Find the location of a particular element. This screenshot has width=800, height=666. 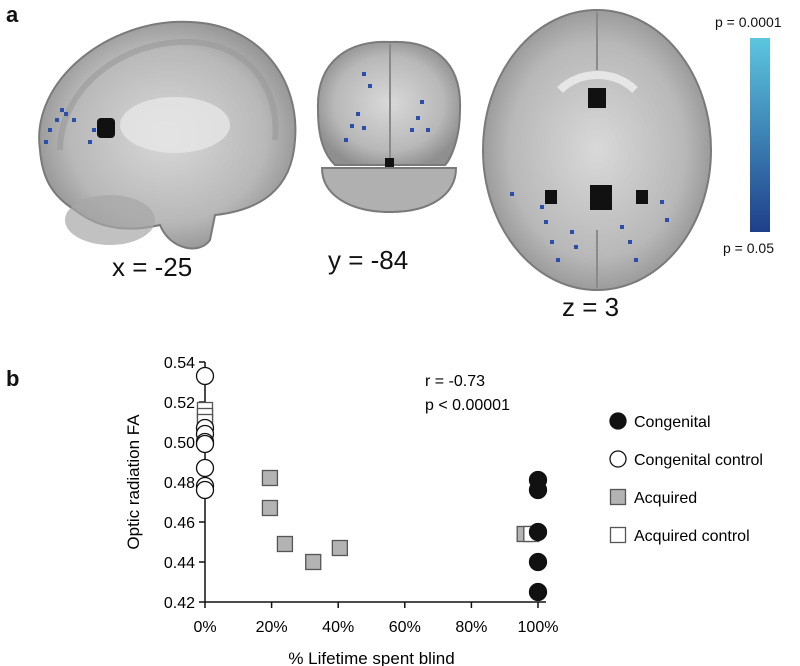

x-tick-label: 100% is located at coordinates (538, 627).